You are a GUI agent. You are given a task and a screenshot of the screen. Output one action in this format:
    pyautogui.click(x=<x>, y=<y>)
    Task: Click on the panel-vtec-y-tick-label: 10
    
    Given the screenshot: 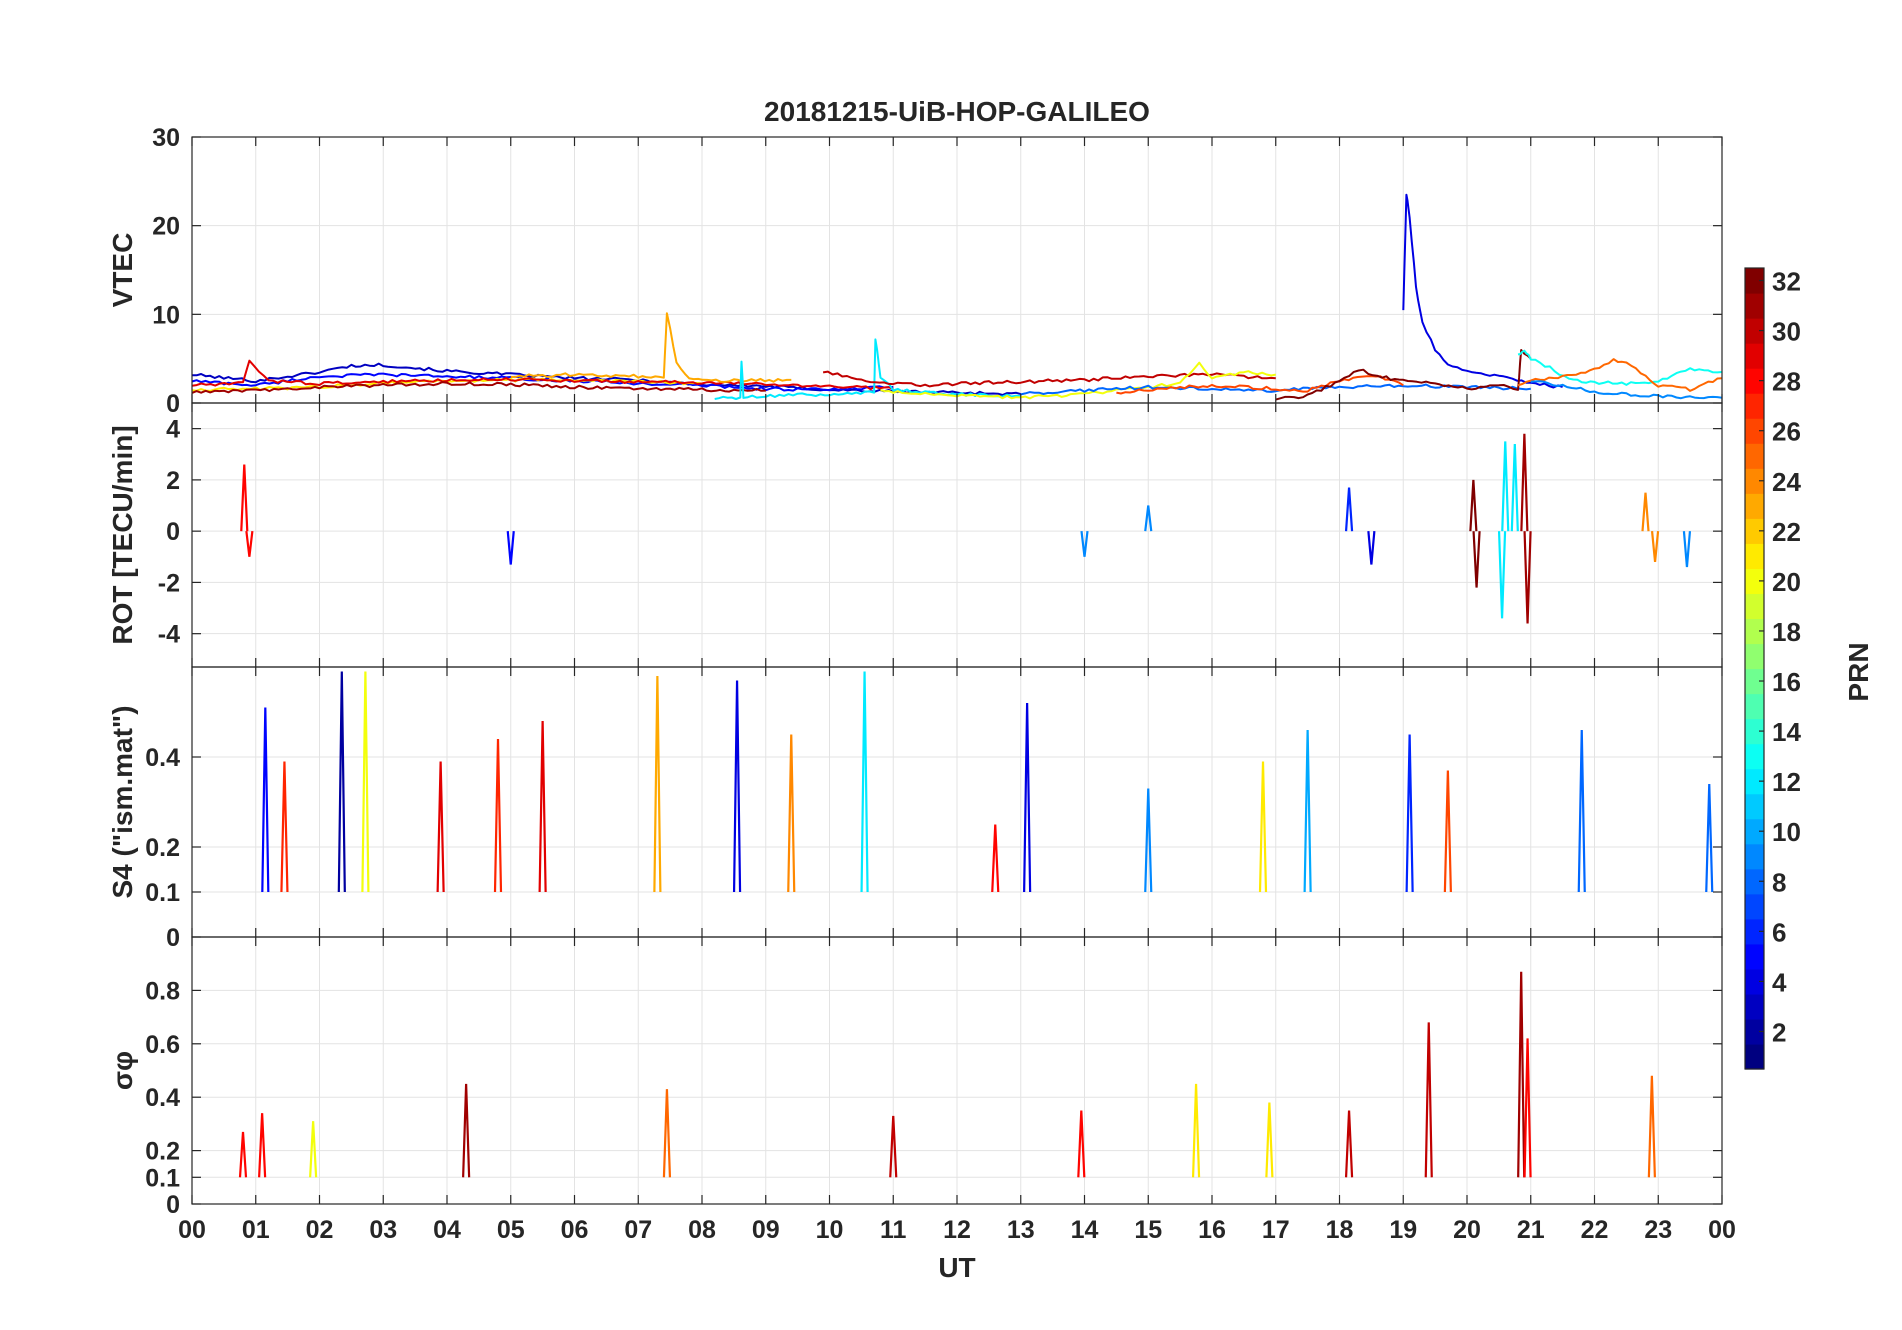 What is the action you would take?
    pyautogui.click(x=166, y=315)
    